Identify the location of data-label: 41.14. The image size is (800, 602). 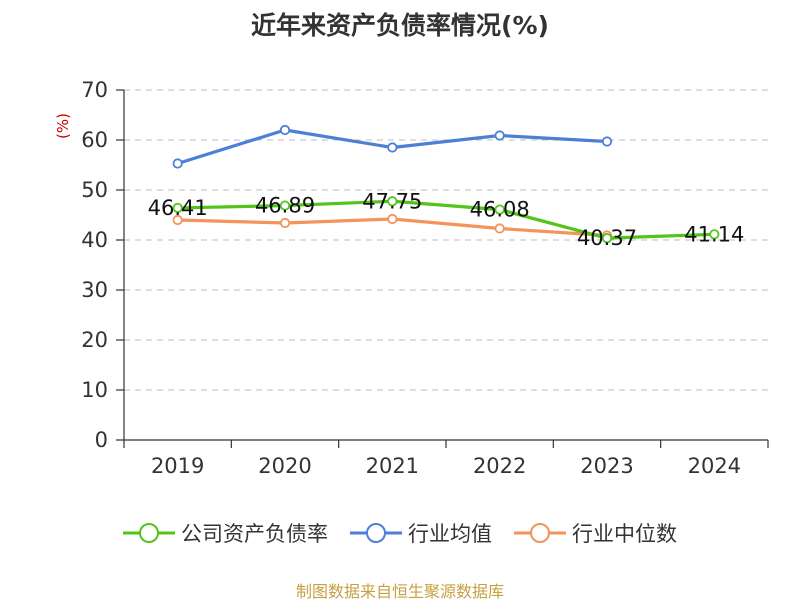
(714, 234).